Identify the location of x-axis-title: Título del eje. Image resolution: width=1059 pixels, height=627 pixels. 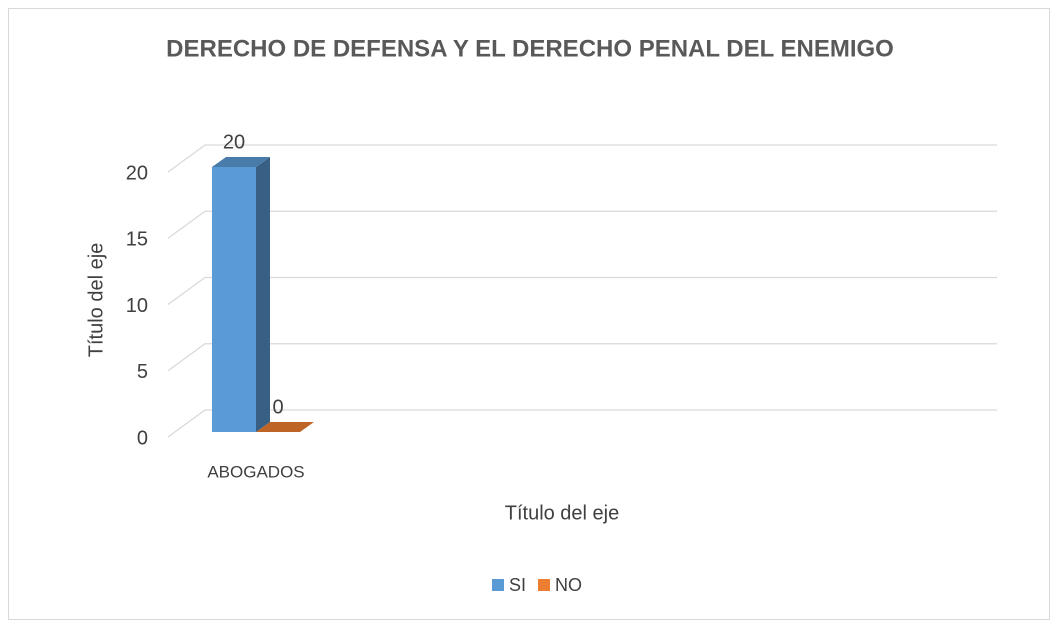
(562, 513).